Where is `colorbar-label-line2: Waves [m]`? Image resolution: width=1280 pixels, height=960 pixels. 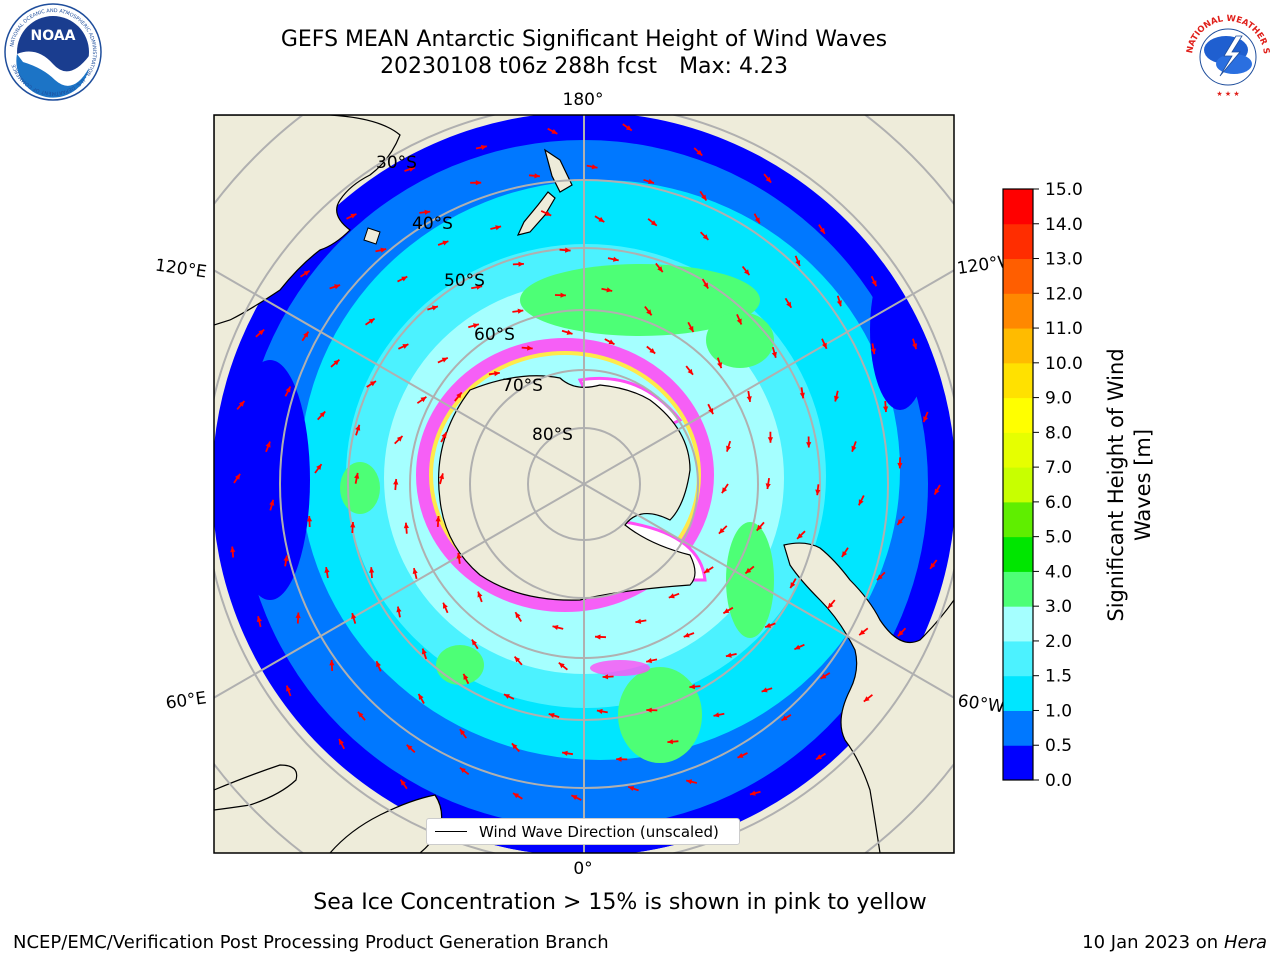 colorbar-label-line2: Waves [m] is located at coordinates (1143, 485).